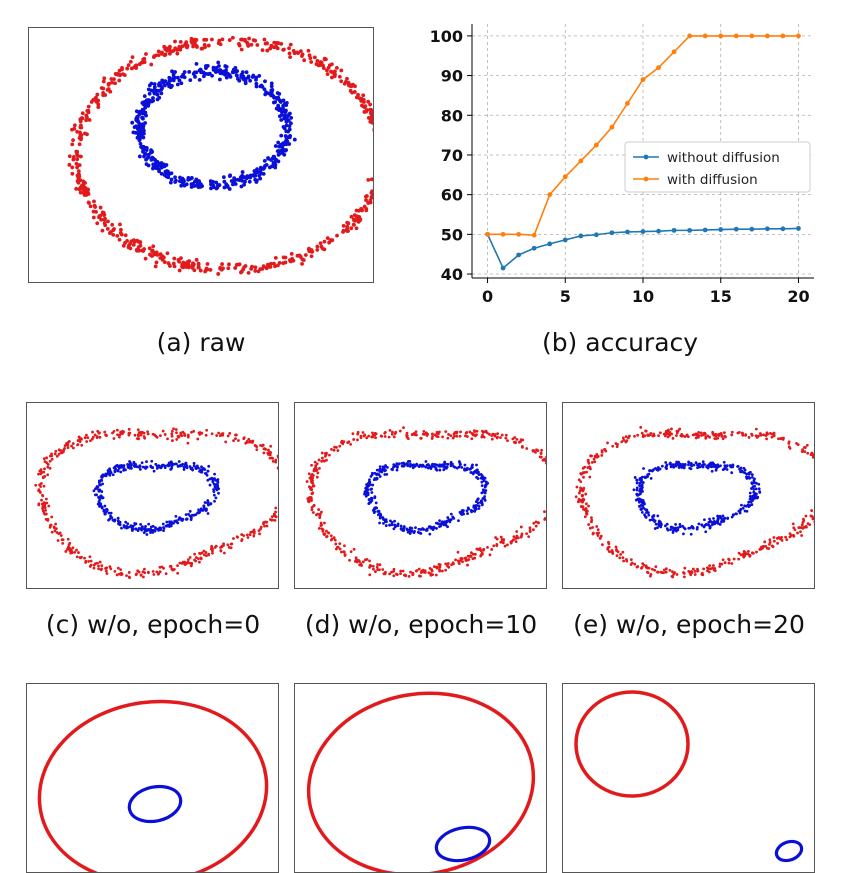 This screenshot has height=873, width=850. I want to click on legend-marker, so click(646, 179).